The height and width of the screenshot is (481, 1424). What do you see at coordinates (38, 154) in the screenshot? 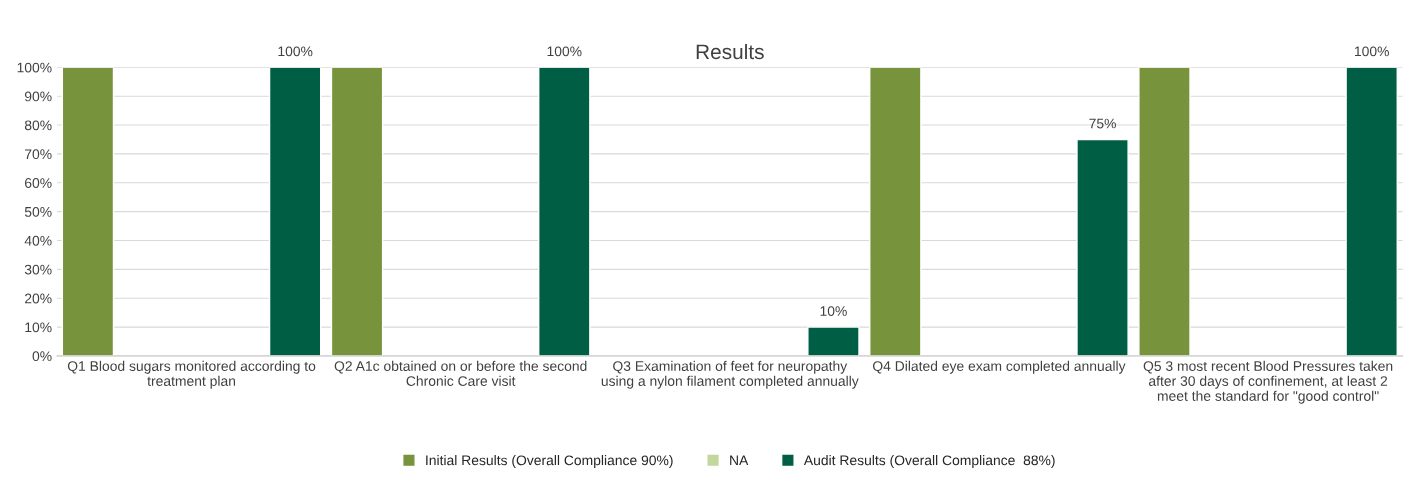
I see `y-tick-label: 70%` at bounding box center [38, 154].